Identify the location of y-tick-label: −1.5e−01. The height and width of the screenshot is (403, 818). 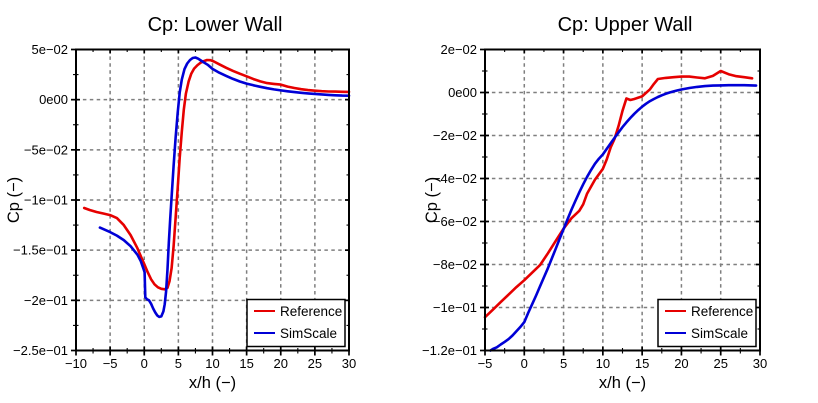
(40, 250).